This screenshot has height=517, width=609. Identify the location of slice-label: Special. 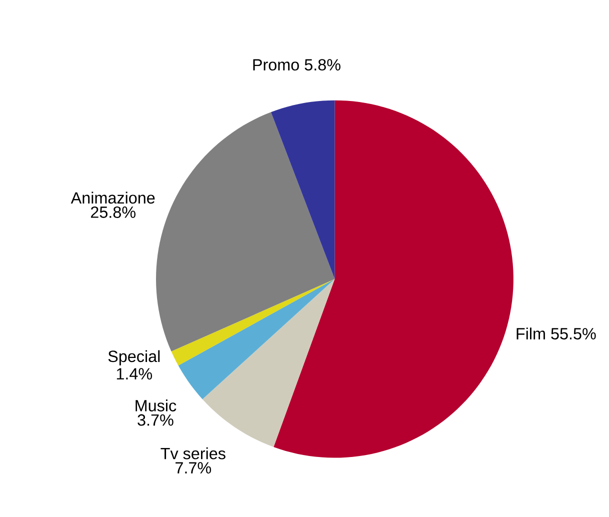
(134, 358).